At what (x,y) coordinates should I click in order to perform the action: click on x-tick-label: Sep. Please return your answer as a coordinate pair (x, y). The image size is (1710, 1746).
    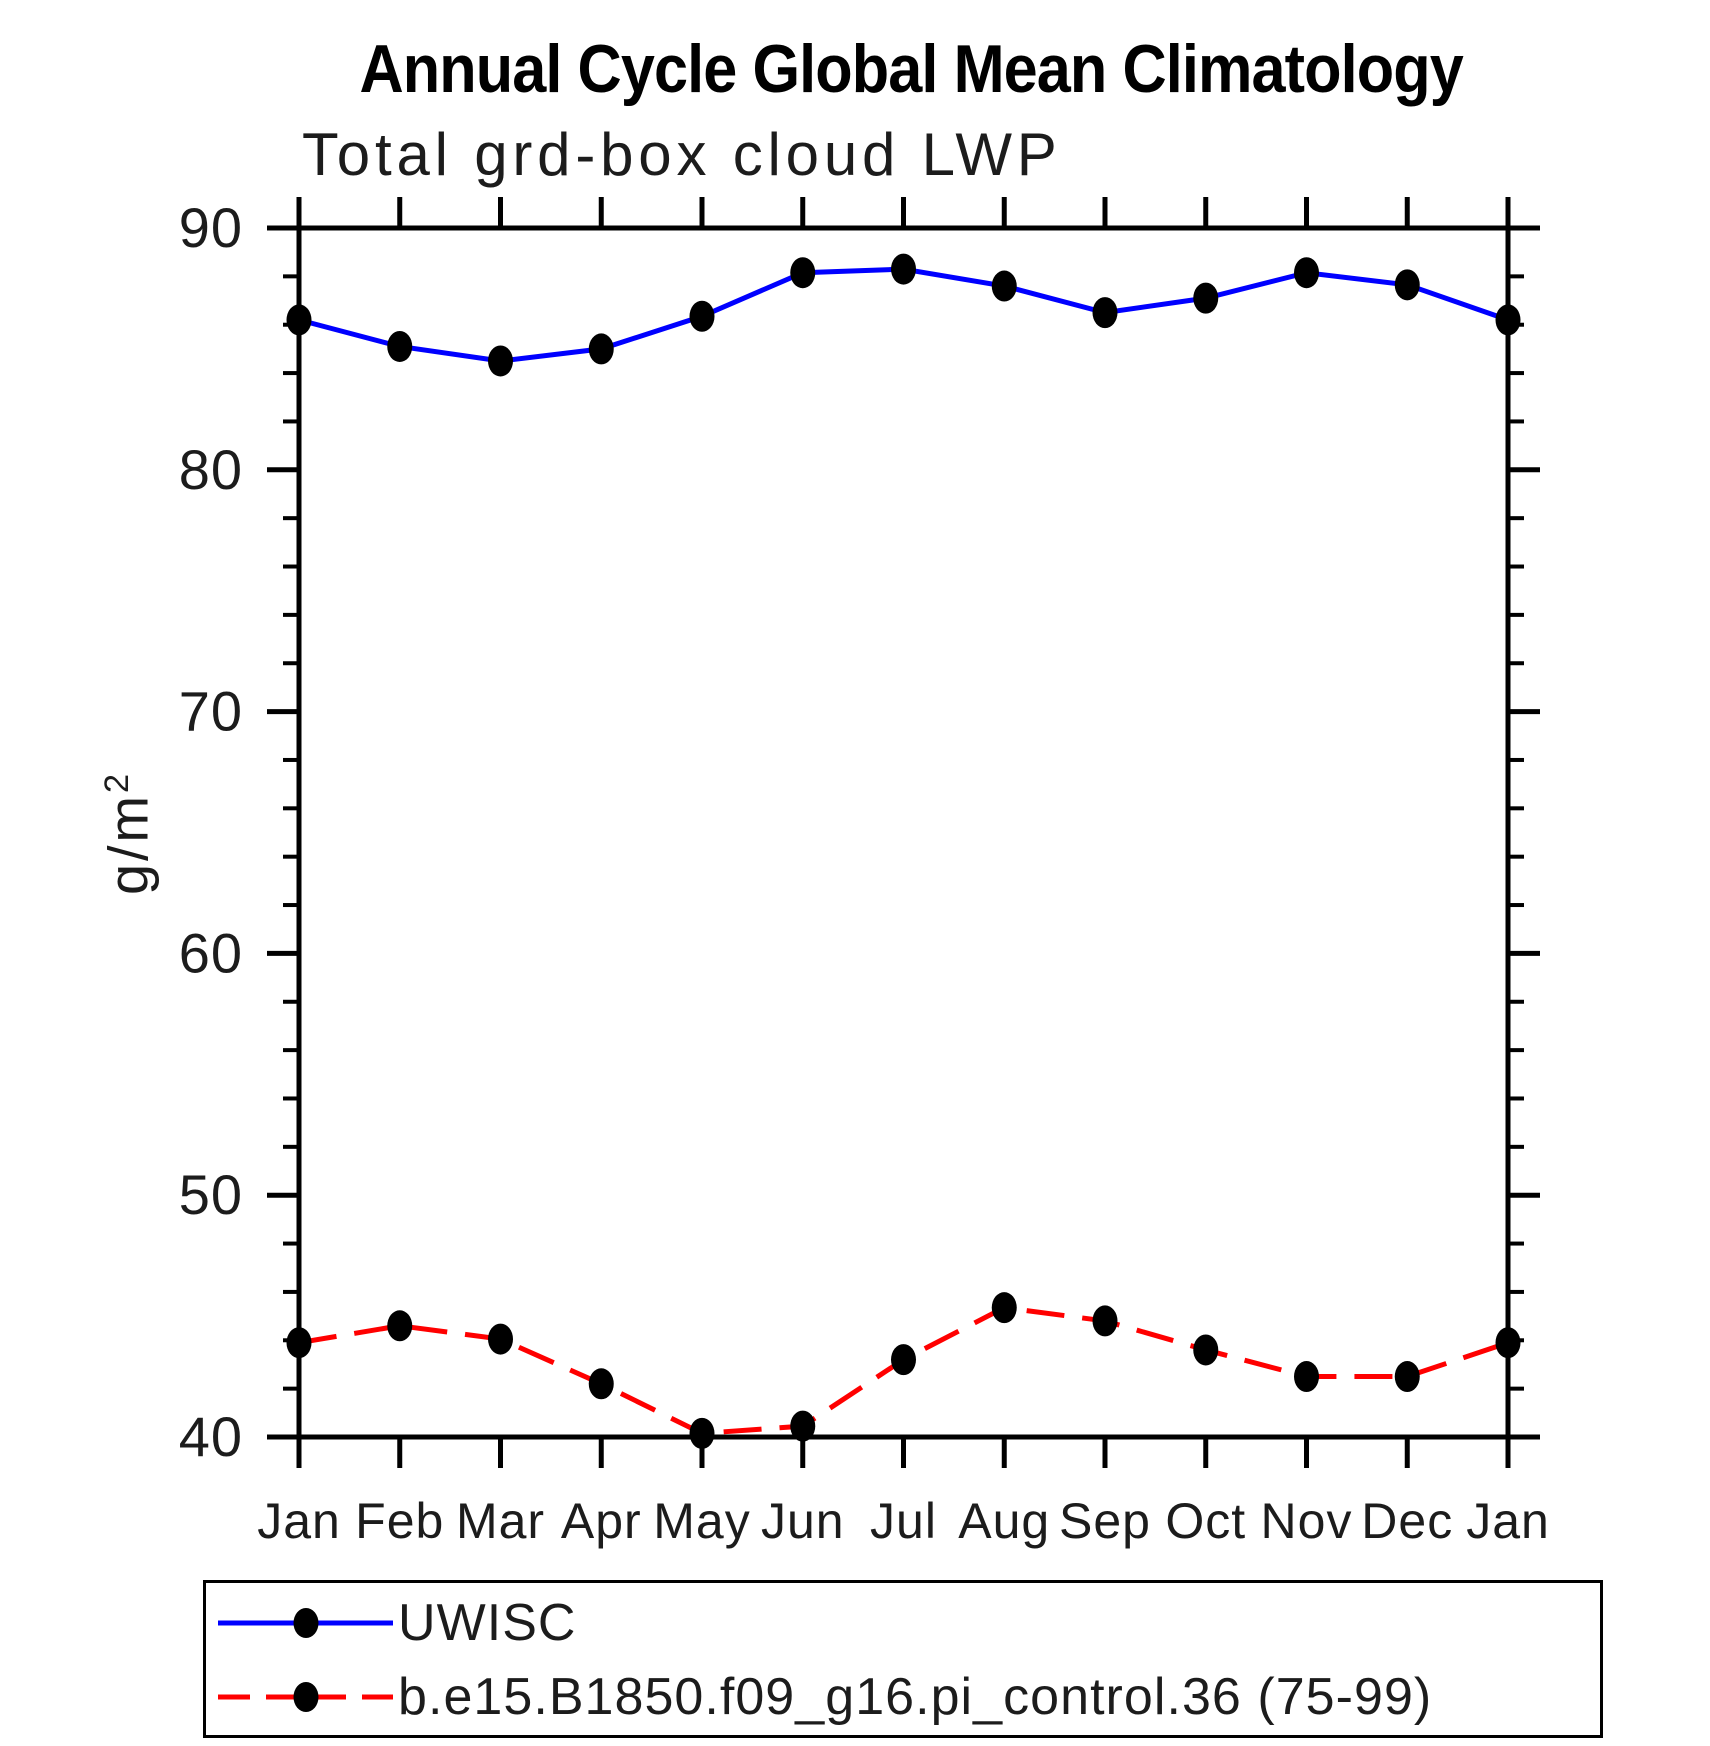
    Looking at the image, I should click on (1105, 1521).